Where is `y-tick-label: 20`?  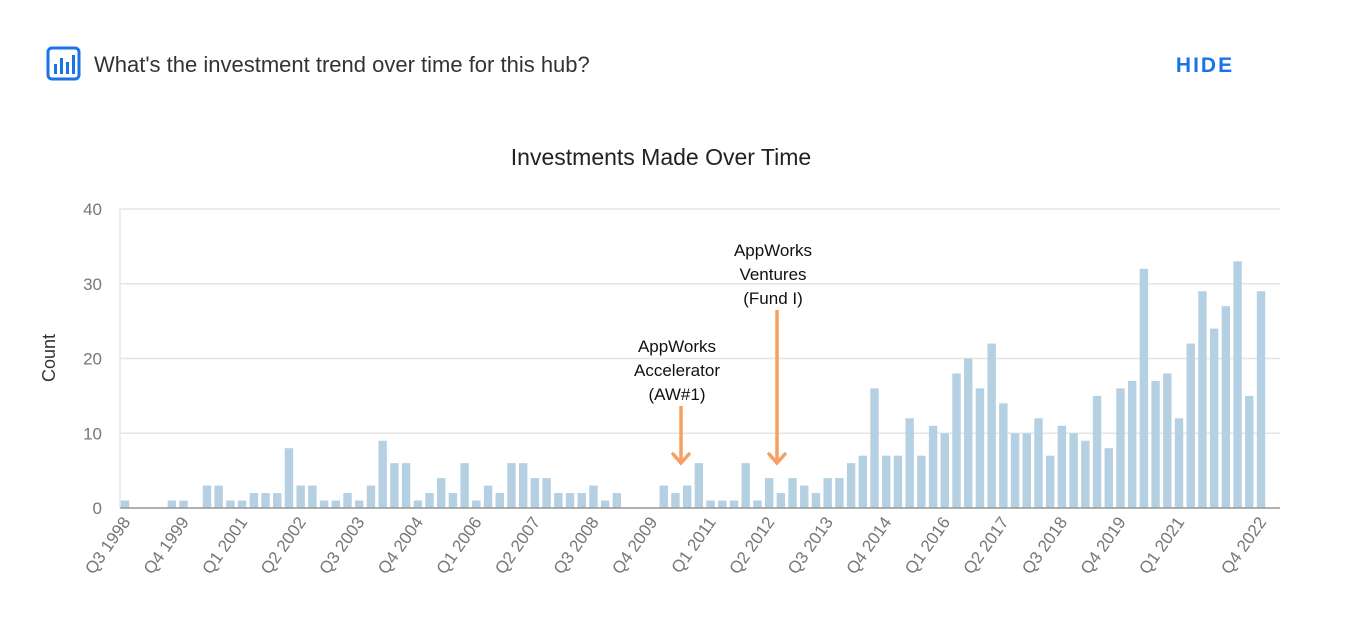
y-tick-label: 20 is located at coordinates (92, 359).